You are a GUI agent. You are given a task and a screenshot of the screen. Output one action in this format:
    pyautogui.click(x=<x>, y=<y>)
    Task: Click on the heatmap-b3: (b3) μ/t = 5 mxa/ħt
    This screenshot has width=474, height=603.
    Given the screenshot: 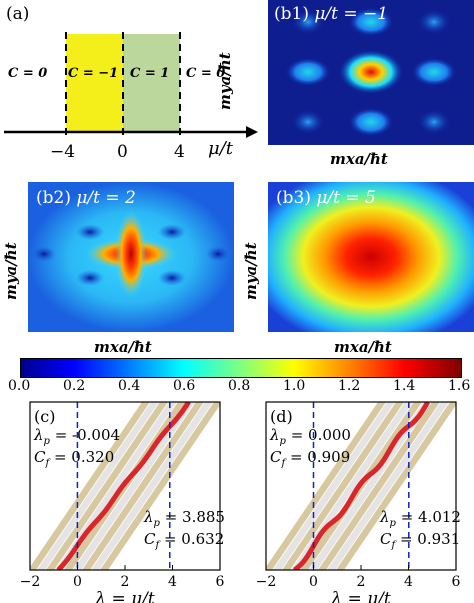 What is the action you would take?
    pyautogui.click(x=371, y=272)
    